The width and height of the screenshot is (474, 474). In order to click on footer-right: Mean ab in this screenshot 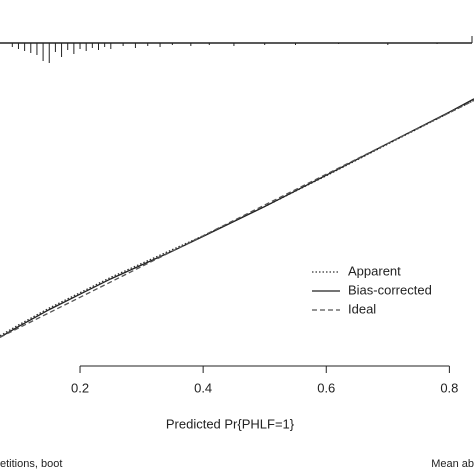, I will do `click(452, 464)`.